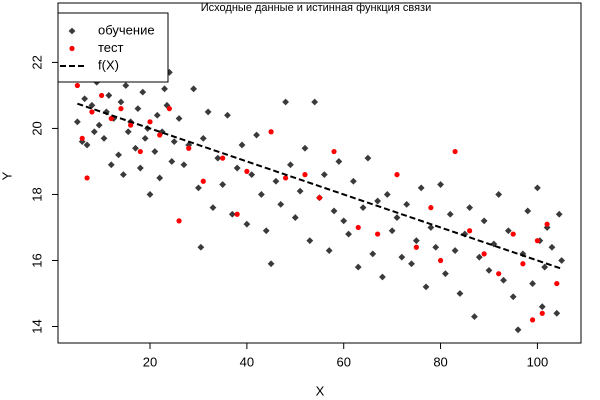 The image size is (600, 400). Describe the element at coordinates (126, 29) in the screenshot. I see `legend-label: обучение` at that location.